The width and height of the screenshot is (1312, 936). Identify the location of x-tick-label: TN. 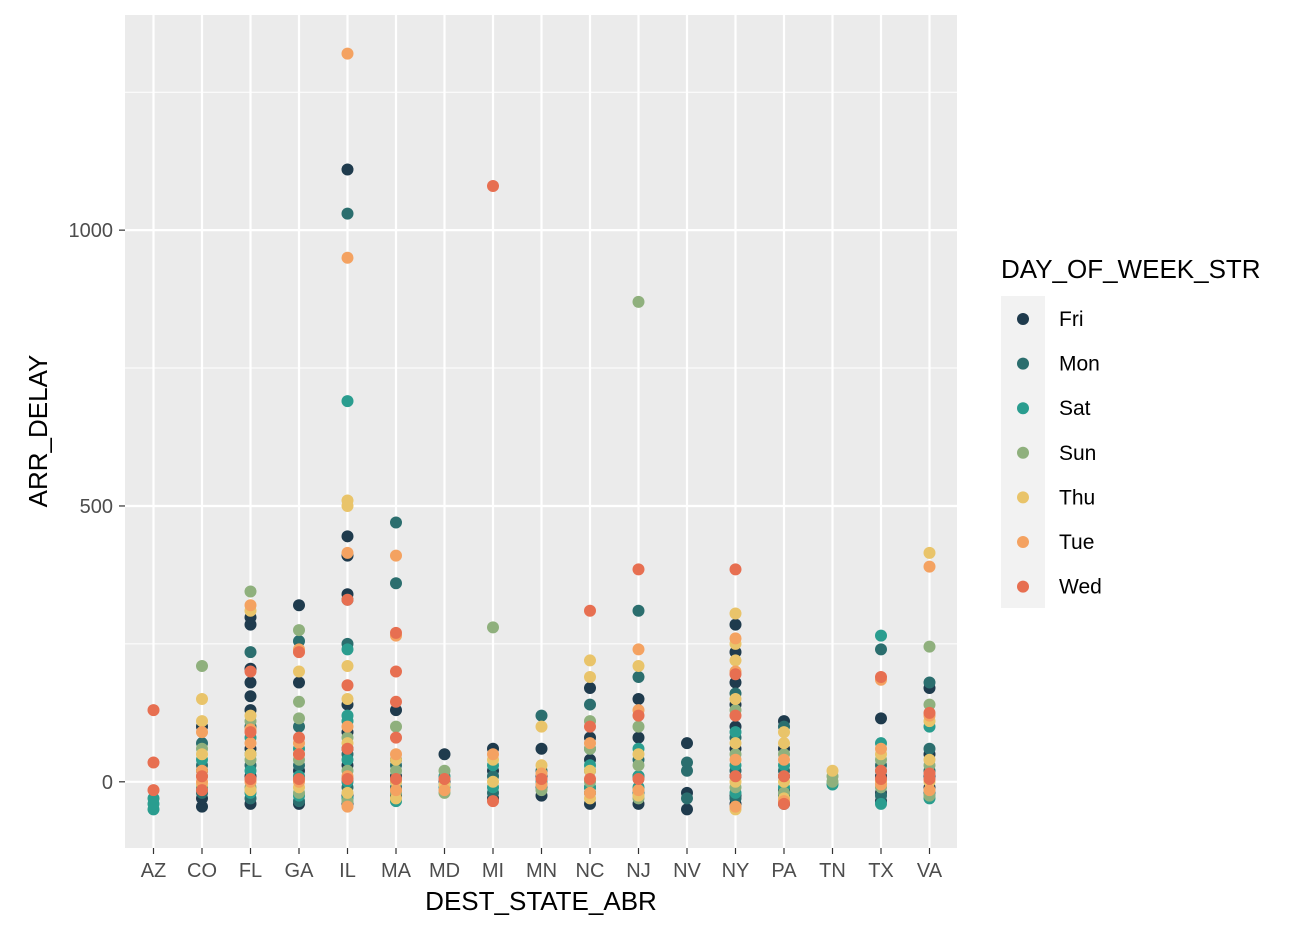
(832, 871).